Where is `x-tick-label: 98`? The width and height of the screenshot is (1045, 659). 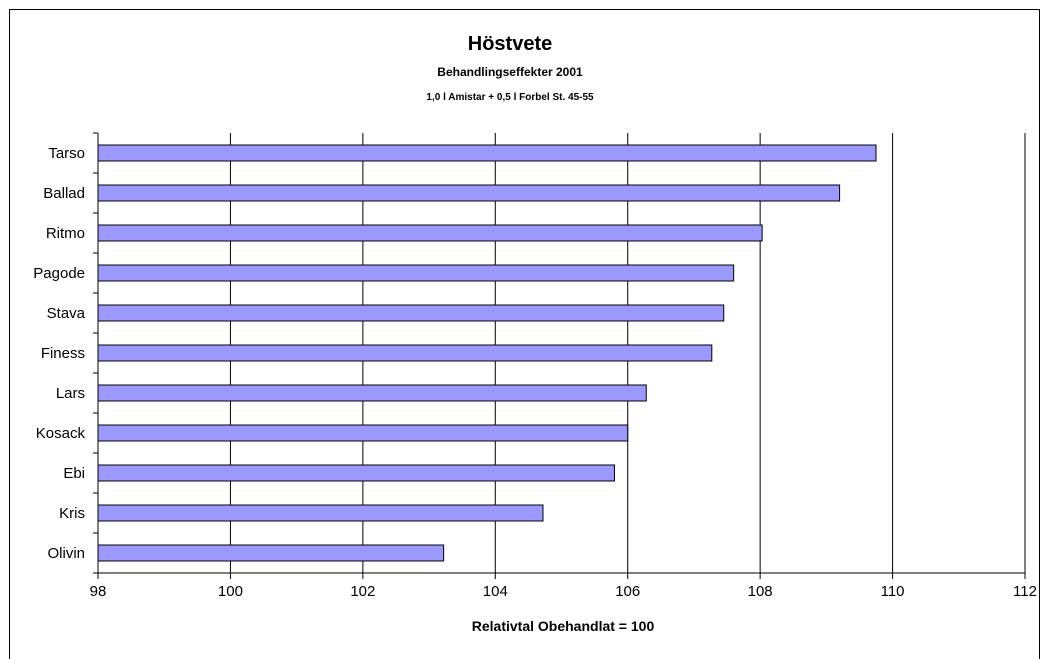 x-tick-label: 98 is located at coordinates (98, 591).